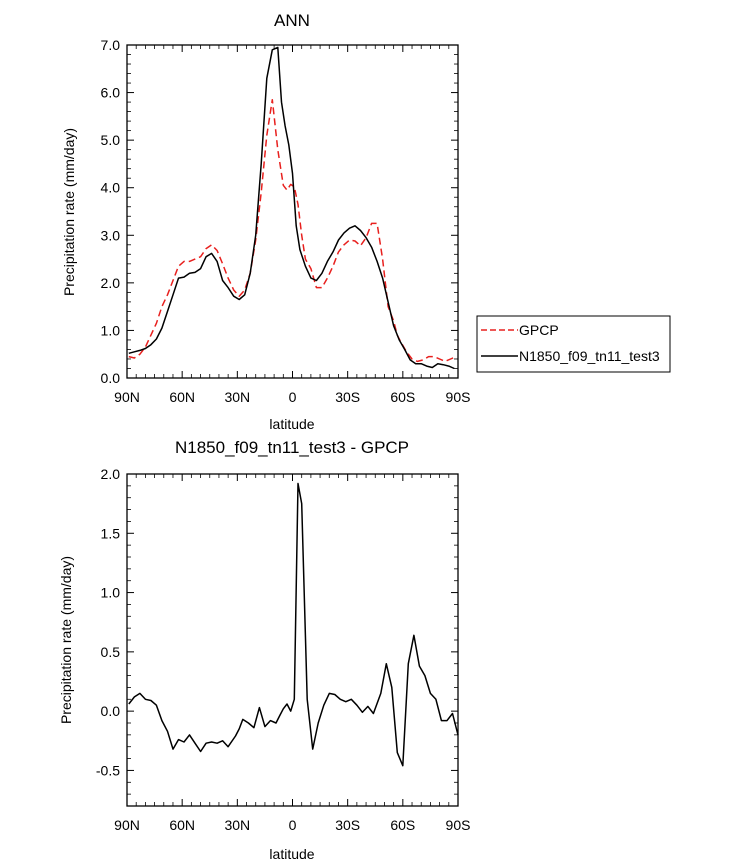  I want to click on bottom-y-tick-label: 2.0, so click(111, 474).